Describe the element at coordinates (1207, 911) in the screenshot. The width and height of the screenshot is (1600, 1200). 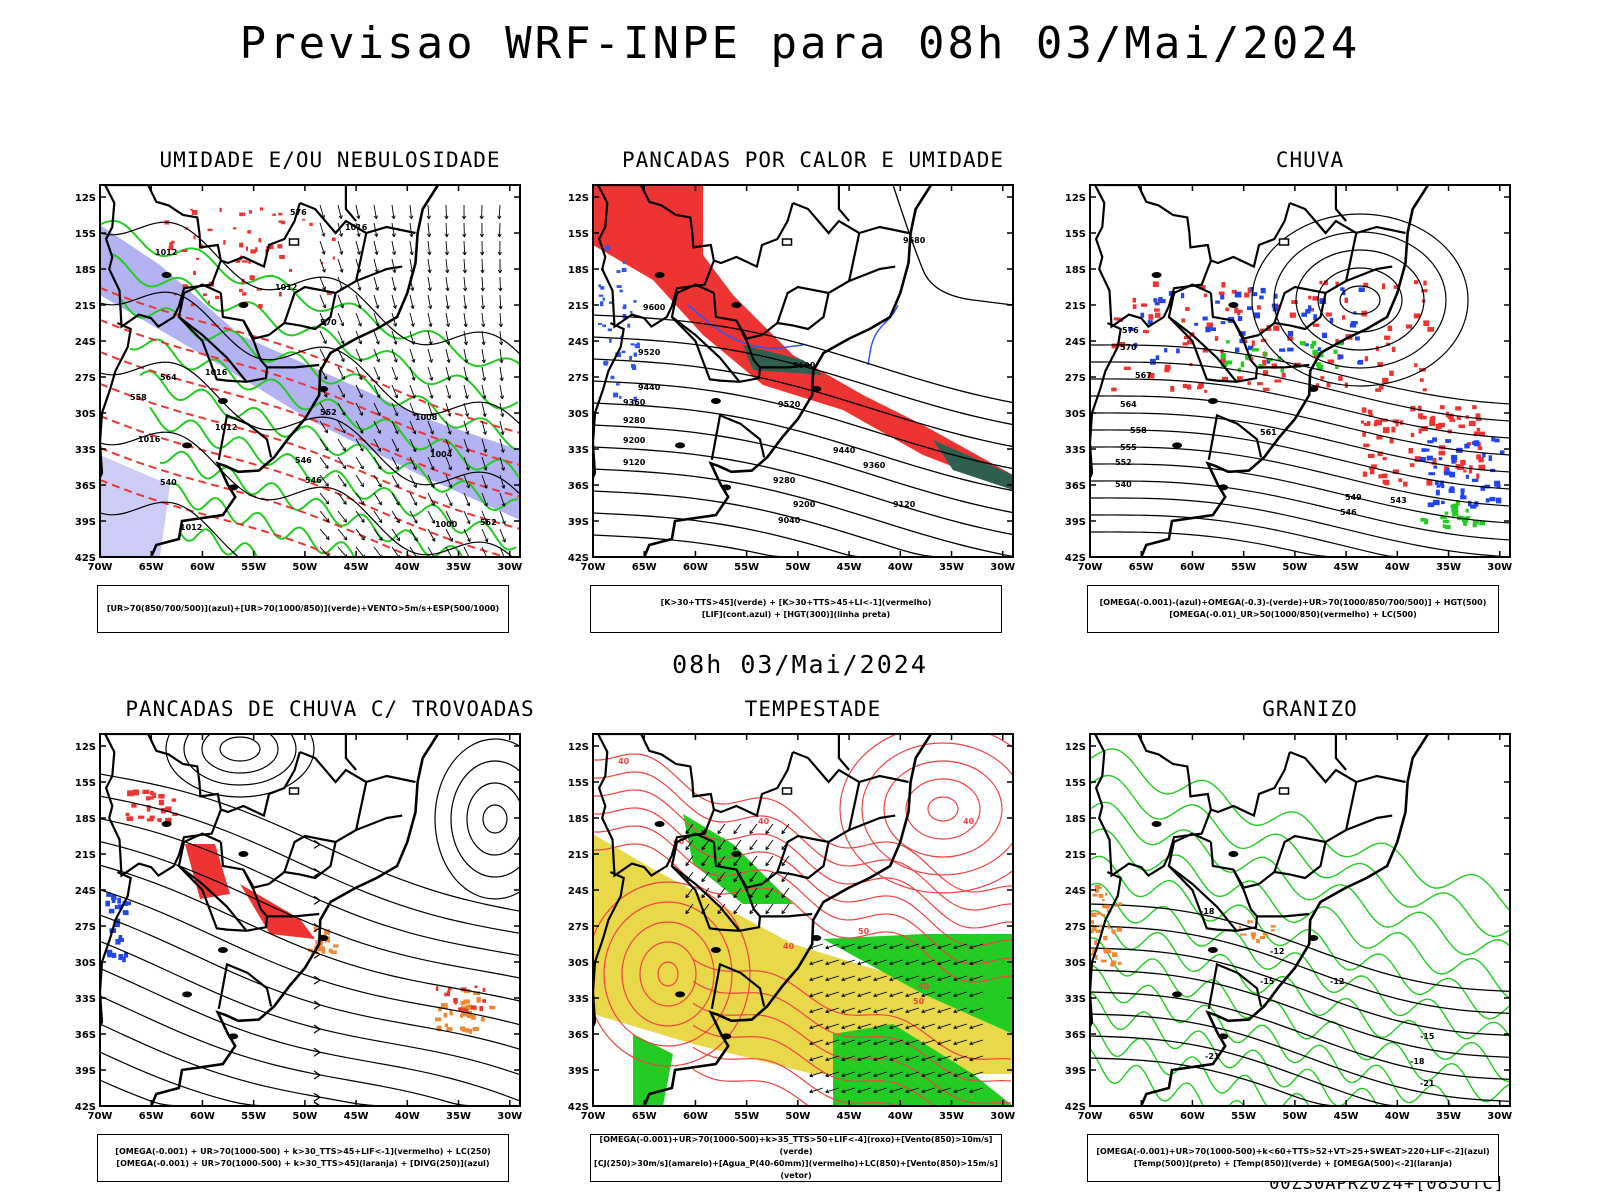
I see `contour-label: -18` at that location.